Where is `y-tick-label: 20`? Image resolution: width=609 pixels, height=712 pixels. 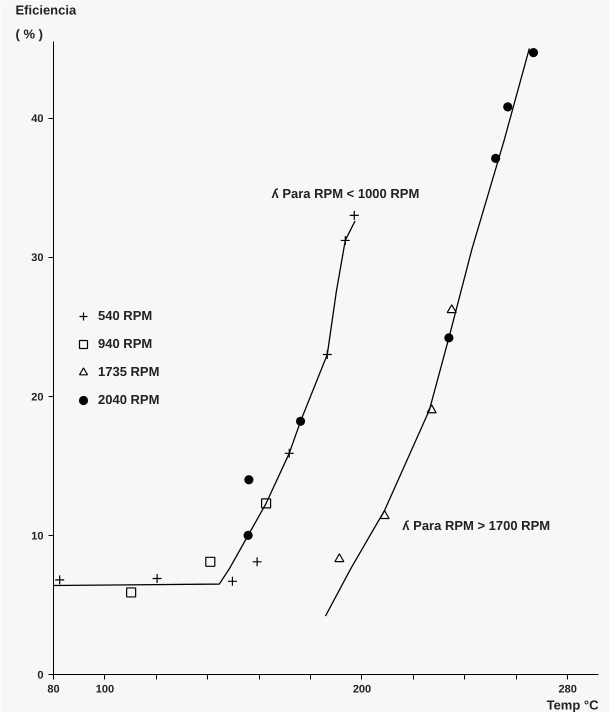 y-tick-label: 20 is located at coordinates (37, 397).